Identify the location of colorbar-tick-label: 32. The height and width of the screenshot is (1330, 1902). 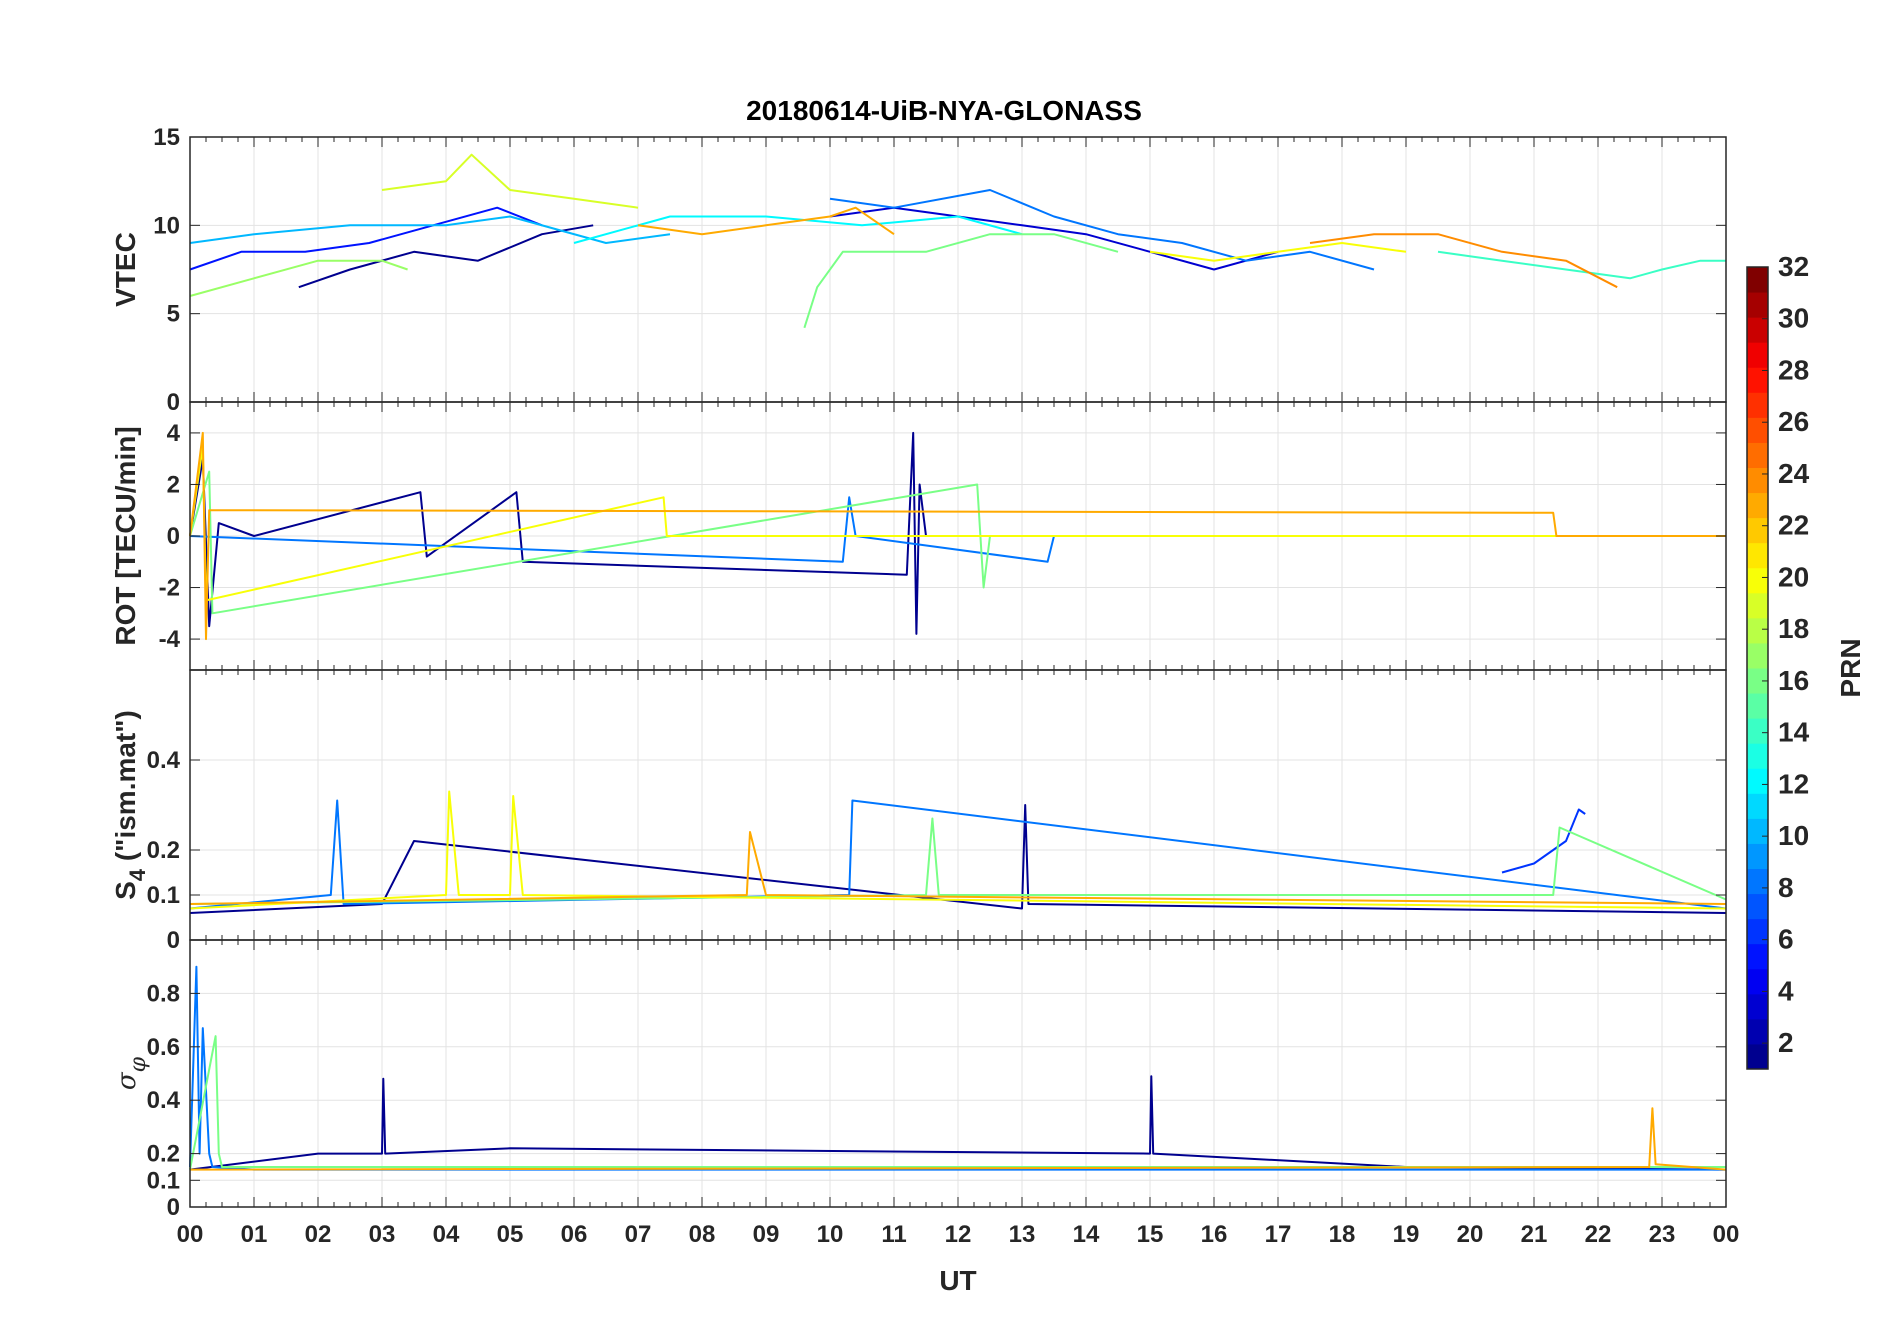
(1793, 266).